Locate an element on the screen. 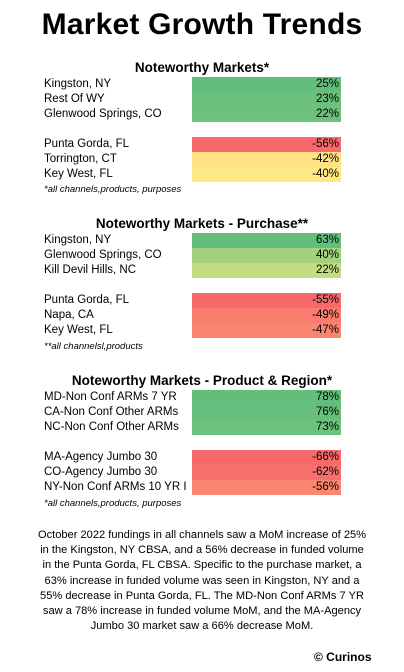  market-row: CO-Agency Jumbo 30 -62% is located at coordinates (192, 472).